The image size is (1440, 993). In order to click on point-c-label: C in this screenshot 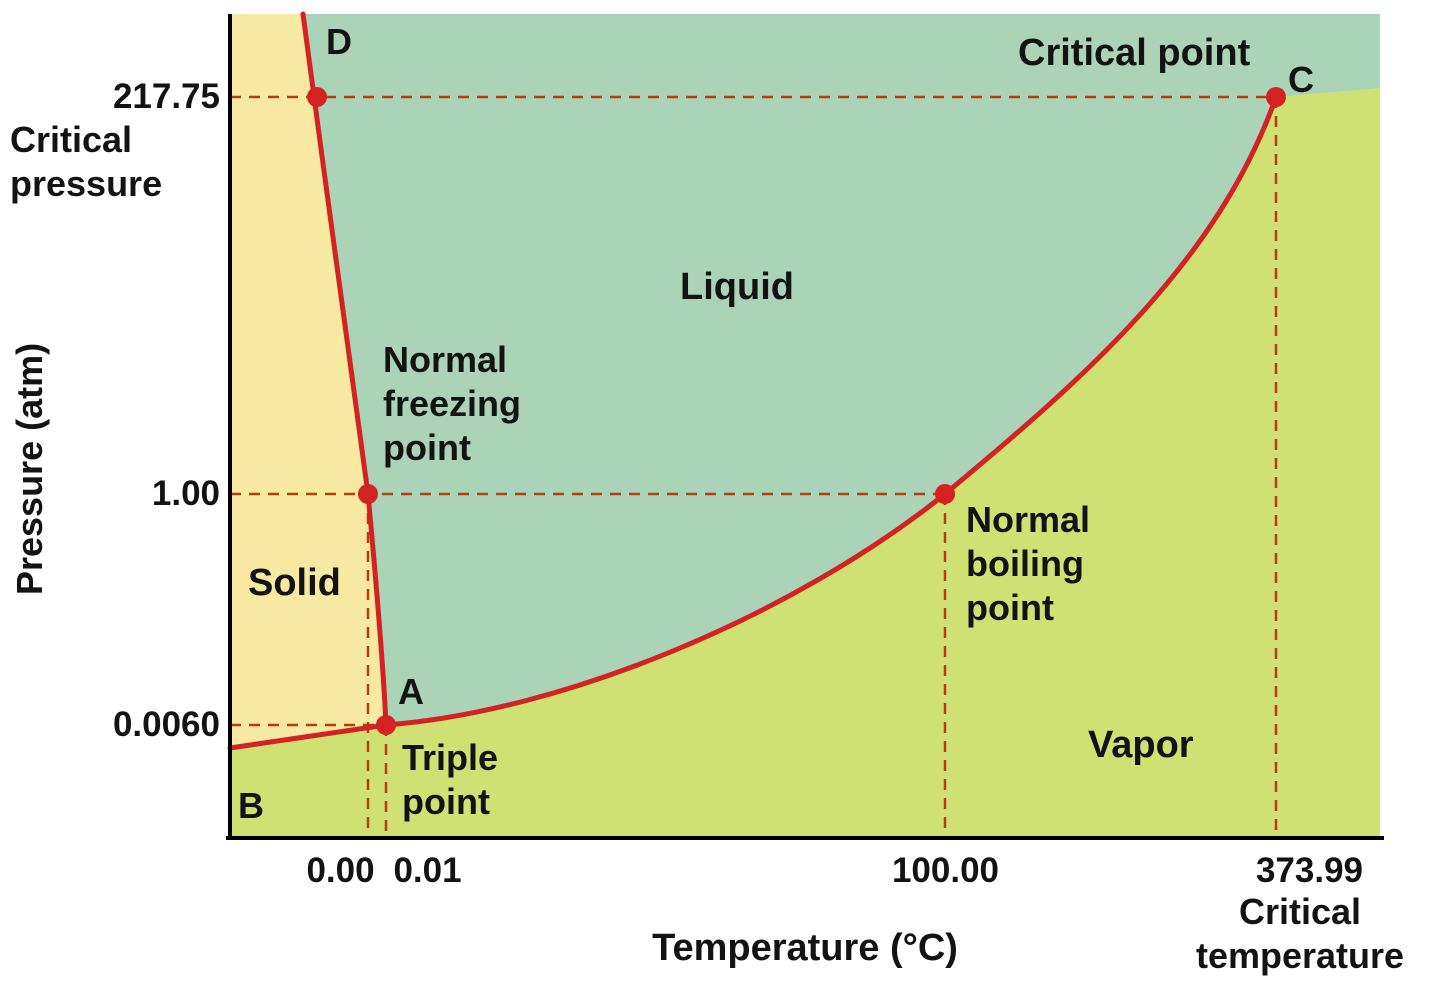, I will do `click(1301, 79)`.